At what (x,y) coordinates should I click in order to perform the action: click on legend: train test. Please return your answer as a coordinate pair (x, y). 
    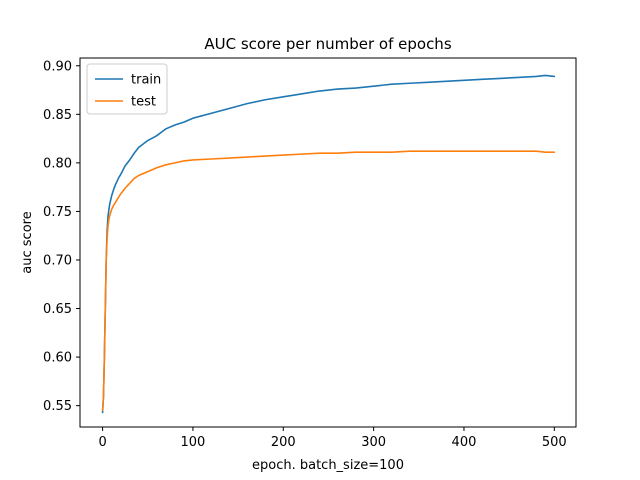
    Looking at the image, I should click on (127, 89).